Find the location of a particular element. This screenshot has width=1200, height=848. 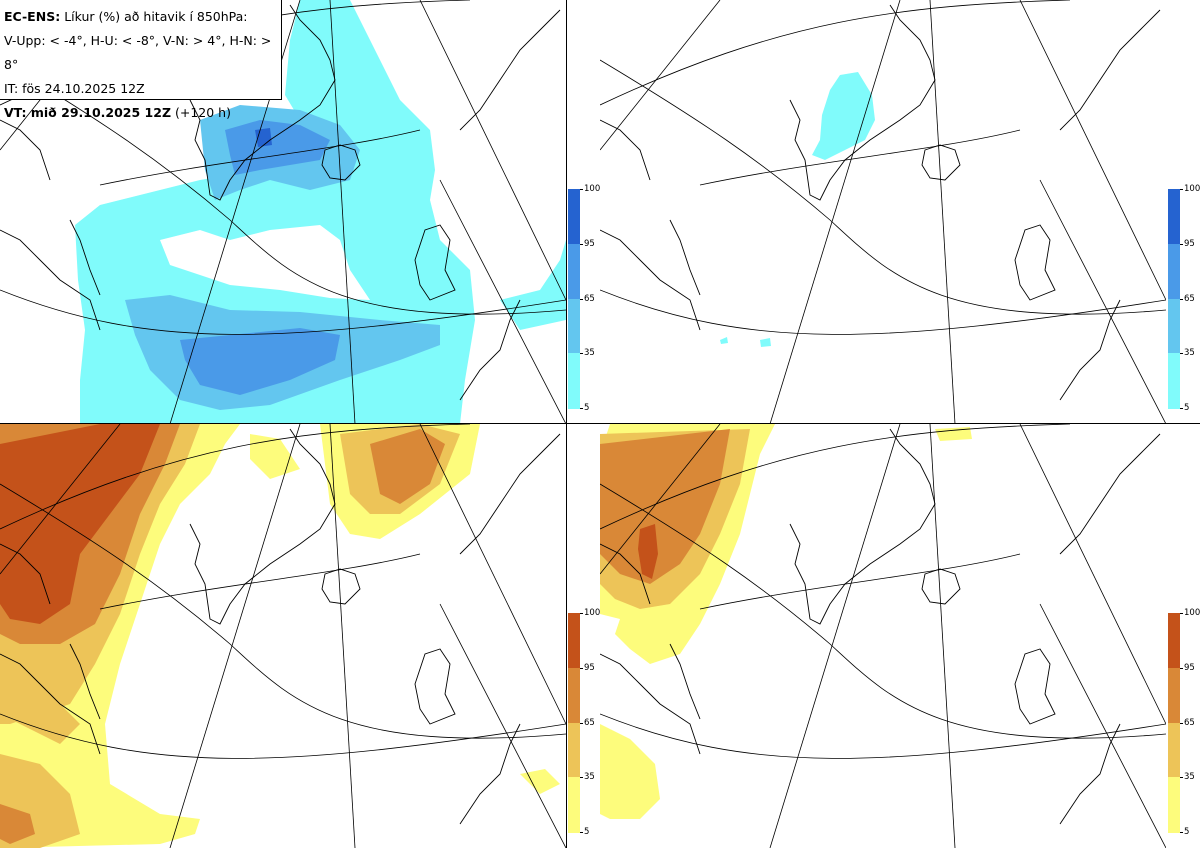

colorbar-cold-right: 100 95 65 35 5 is located at coordinates (1184, 298).